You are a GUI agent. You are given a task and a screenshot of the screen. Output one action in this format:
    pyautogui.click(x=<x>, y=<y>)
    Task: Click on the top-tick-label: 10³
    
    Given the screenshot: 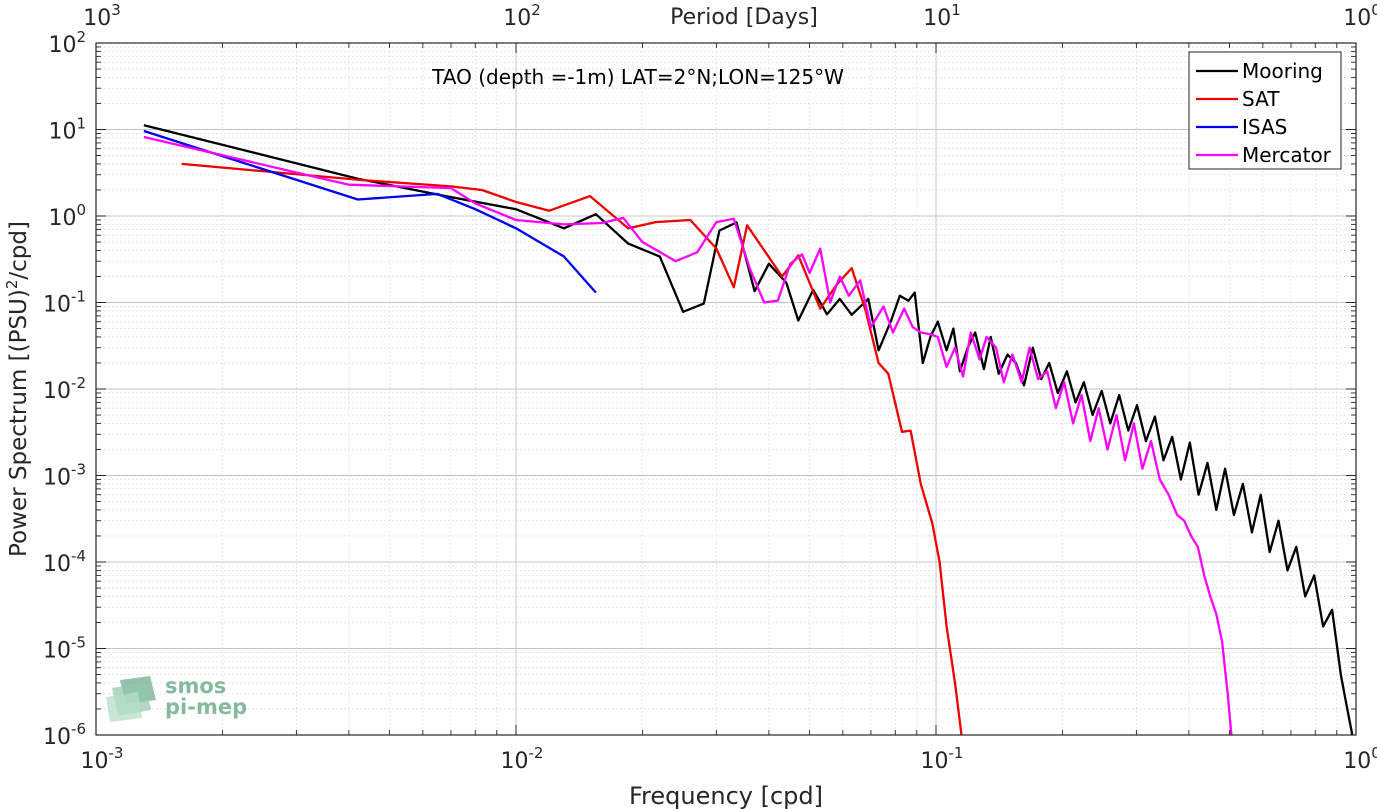 What is the action you would take?
    pyautogui.click(x=102, y=16)
    